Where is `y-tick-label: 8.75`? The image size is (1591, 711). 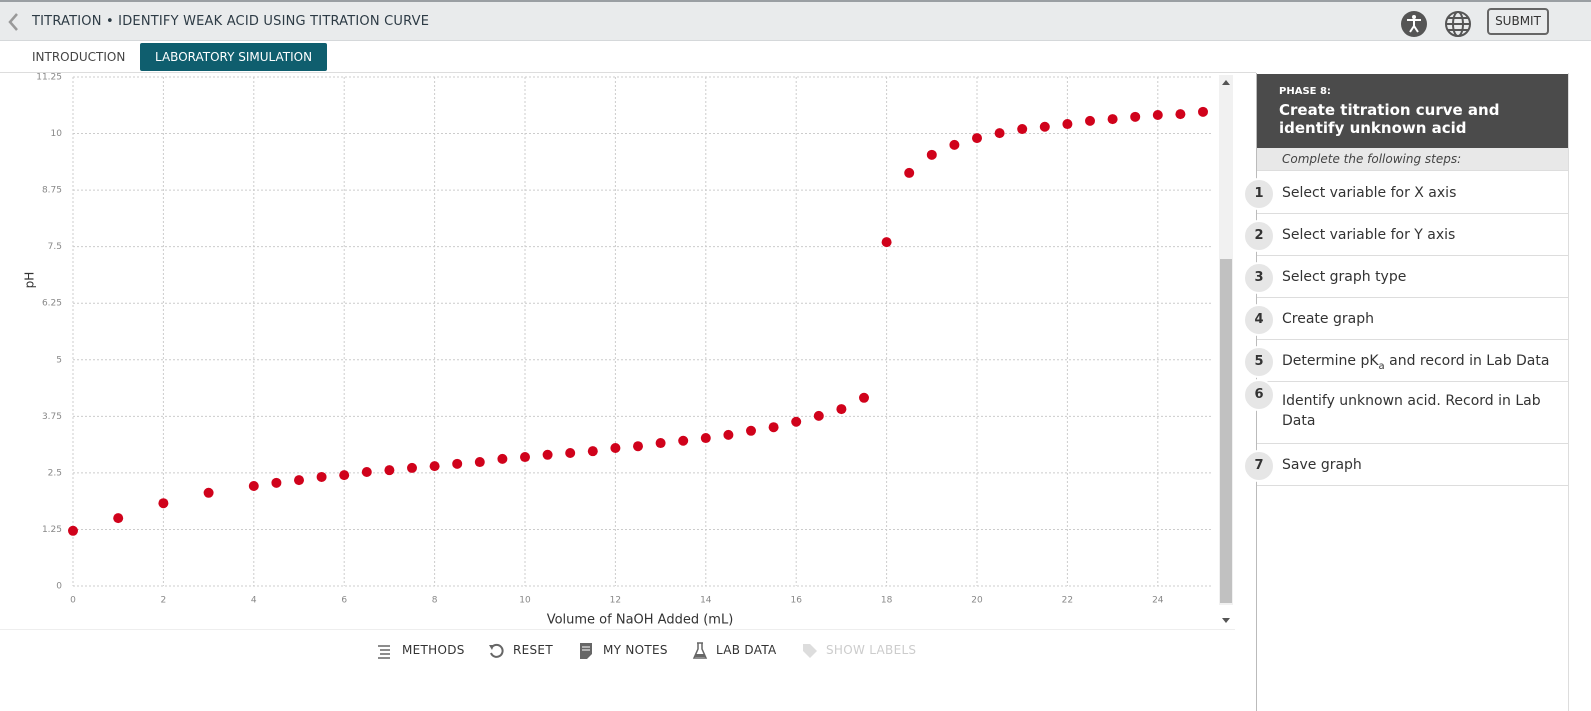 y-tick-label: 8.75 is located at coordinates (52, 191).